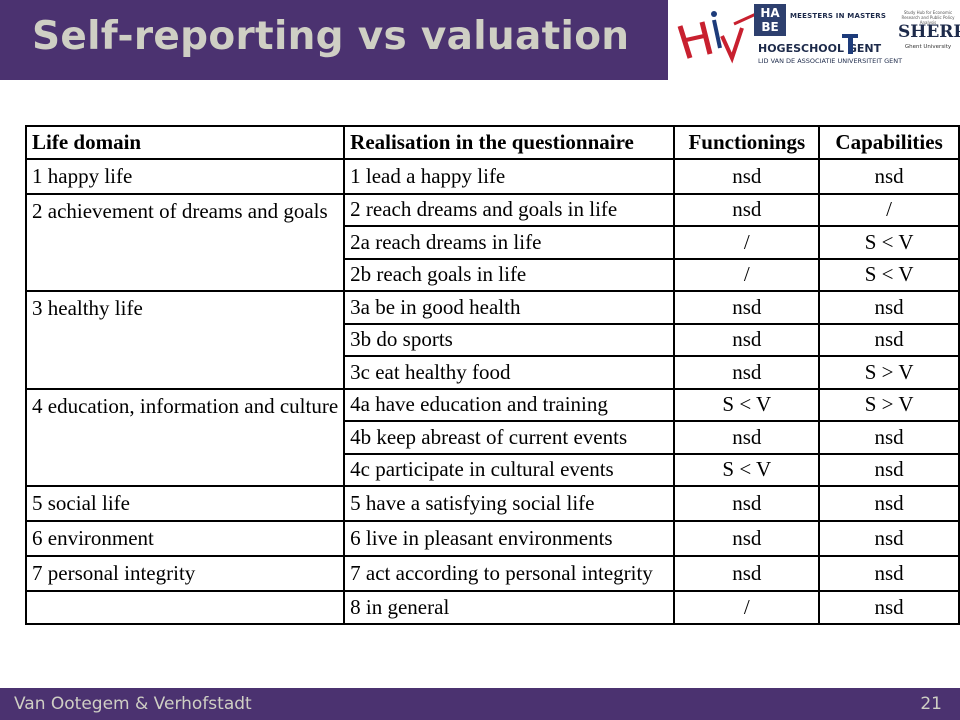  I want to click on life-domain-cell: 3 healthy life, so click(185, 340).